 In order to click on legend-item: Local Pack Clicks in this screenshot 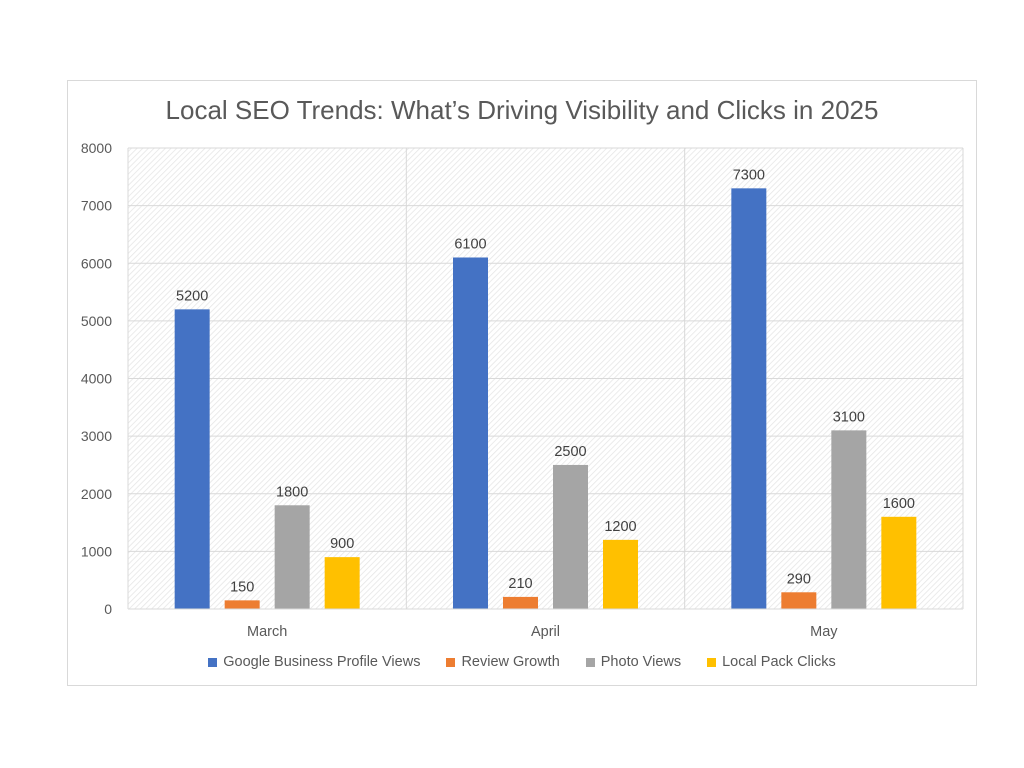, I will do `click(771, 662)`.